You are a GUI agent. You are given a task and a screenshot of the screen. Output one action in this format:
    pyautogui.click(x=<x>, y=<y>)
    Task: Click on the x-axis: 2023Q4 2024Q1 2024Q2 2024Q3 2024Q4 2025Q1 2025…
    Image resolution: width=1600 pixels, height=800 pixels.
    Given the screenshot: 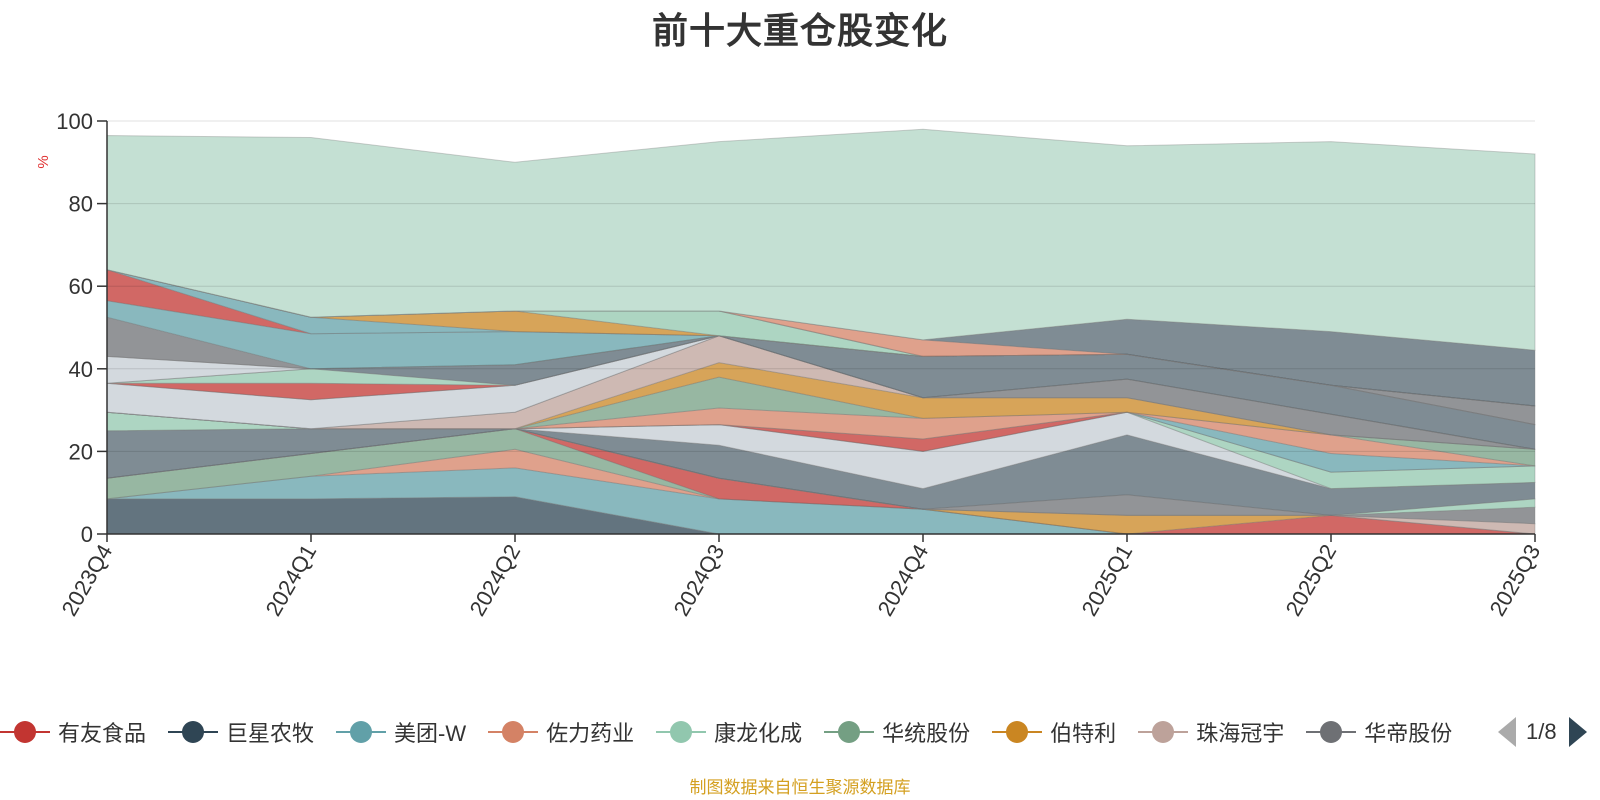 What is the action you would take?
    pyautogui.click(x=801, y=577)
    